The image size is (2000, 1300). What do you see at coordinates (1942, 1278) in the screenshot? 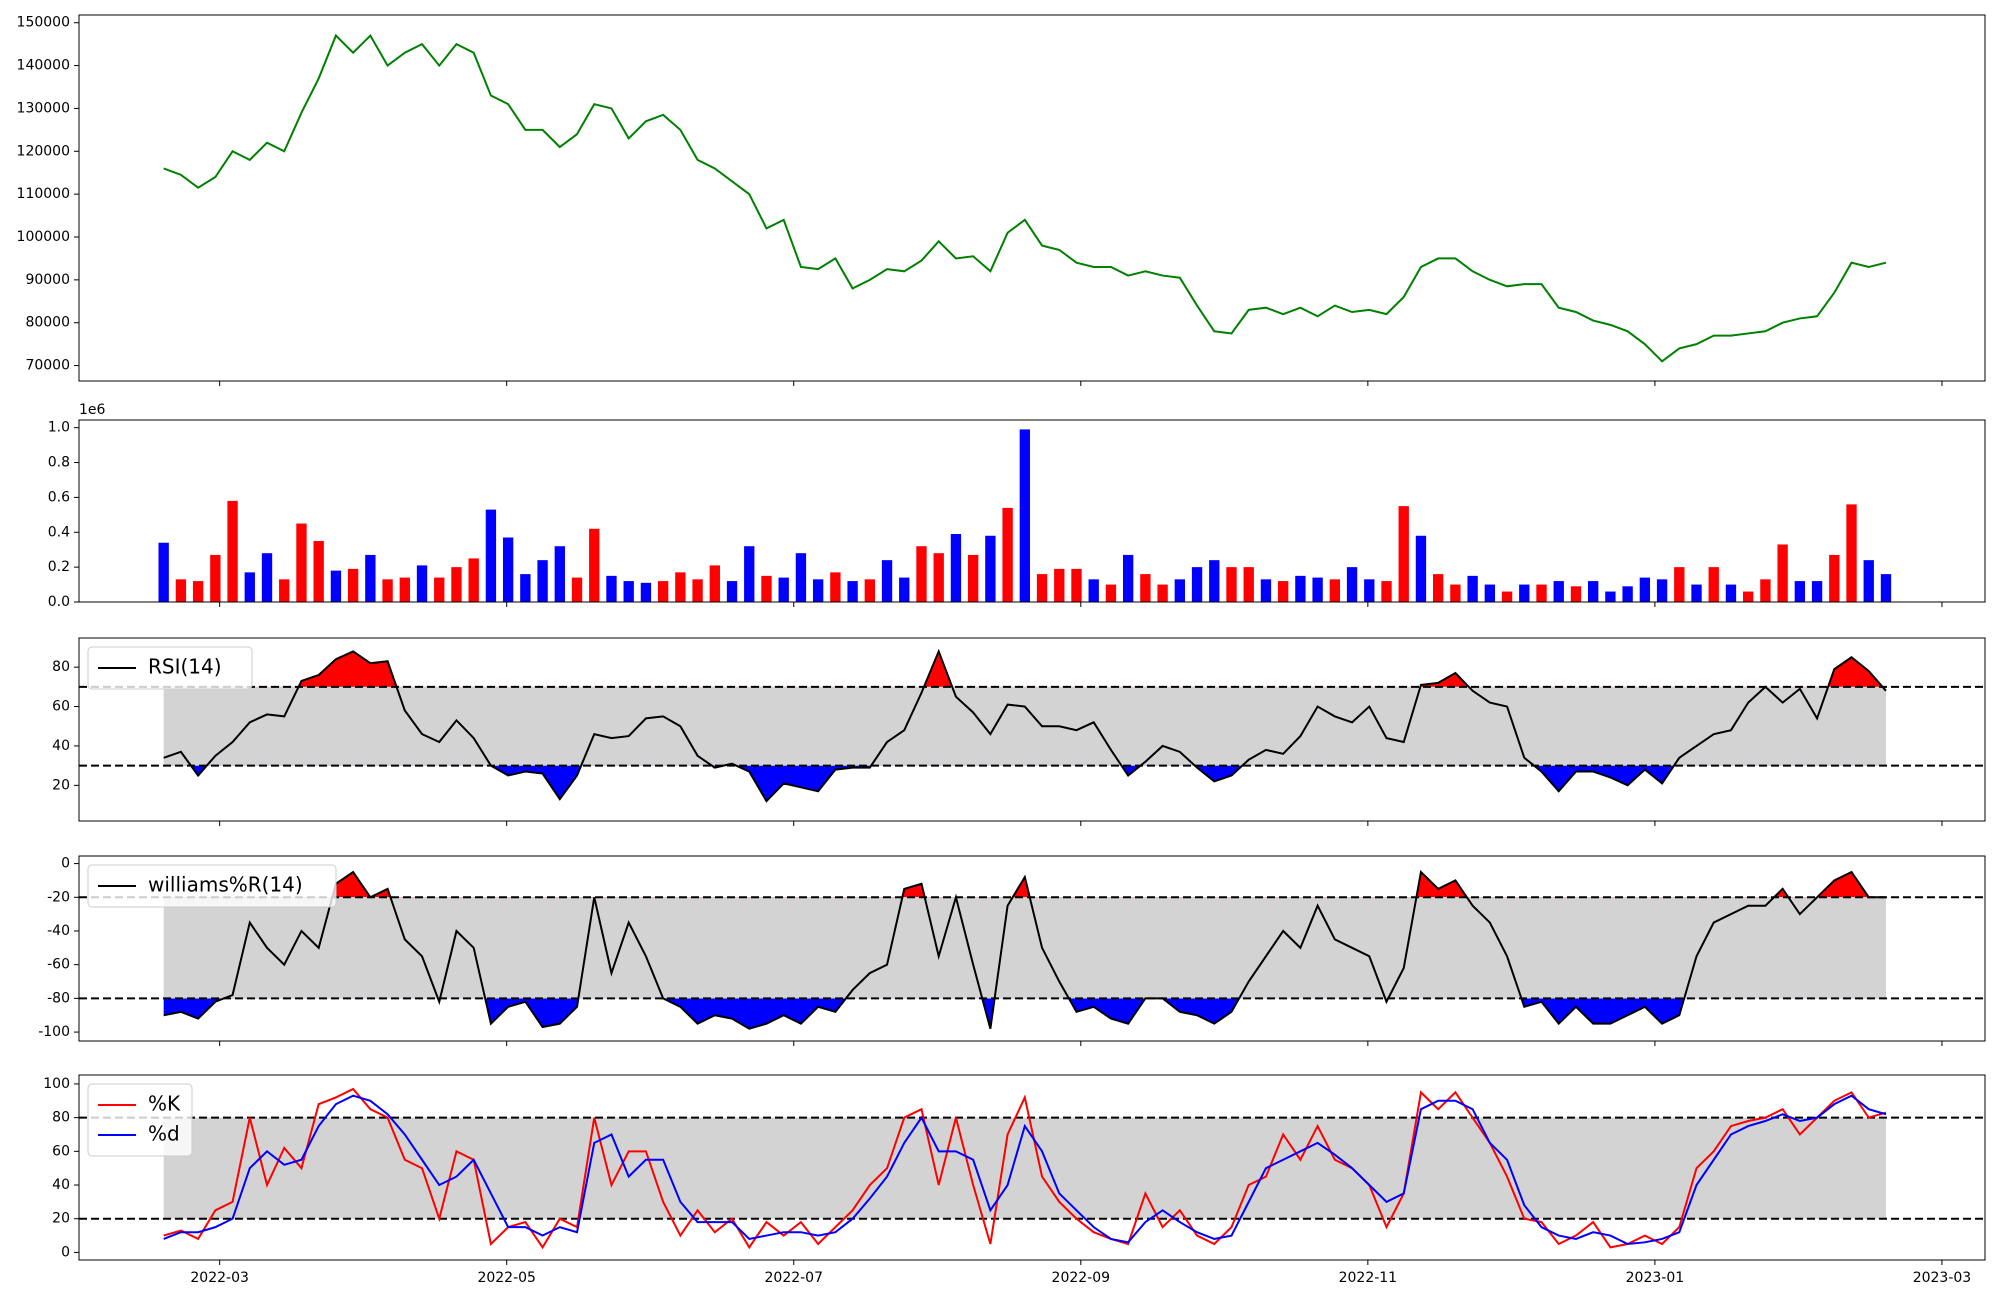
I see `x-tick-label: 2023-03` at bounding box center [1942, 1278].